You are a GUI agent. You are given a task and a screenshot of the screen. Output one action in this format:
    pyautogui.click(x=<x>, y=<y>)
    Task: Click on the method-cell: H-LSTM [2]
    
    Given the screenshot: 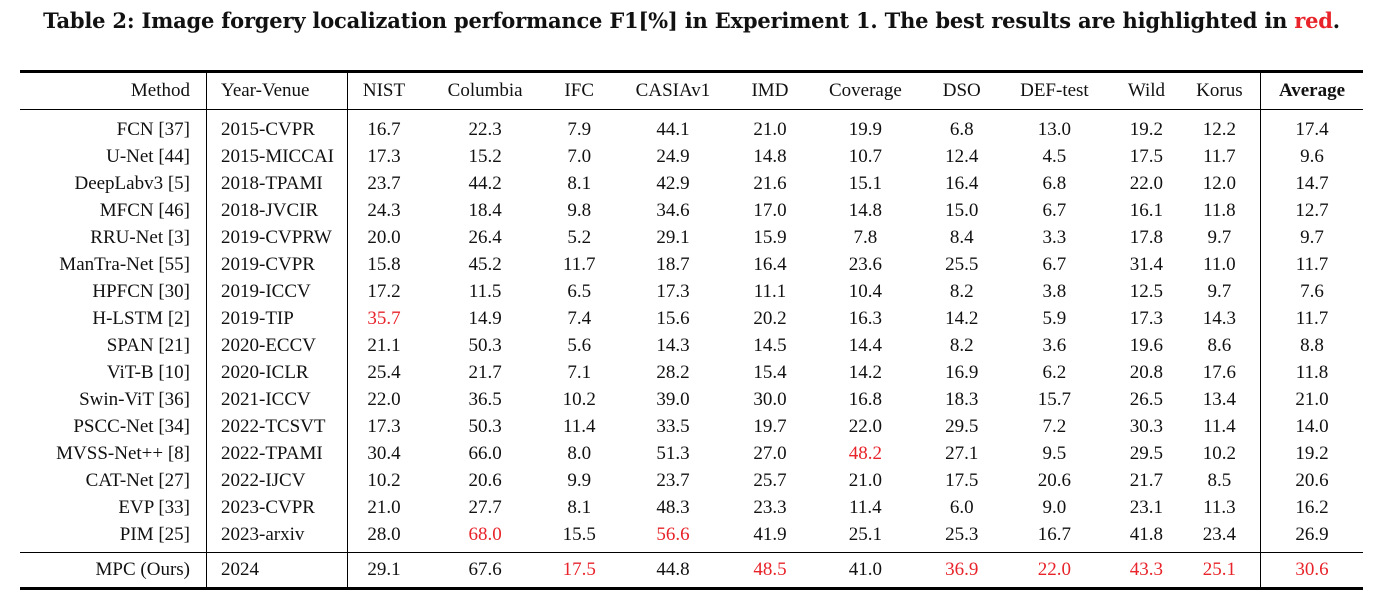 What is the action you would take?
    pyautogui.click(x=113, y=318)
    